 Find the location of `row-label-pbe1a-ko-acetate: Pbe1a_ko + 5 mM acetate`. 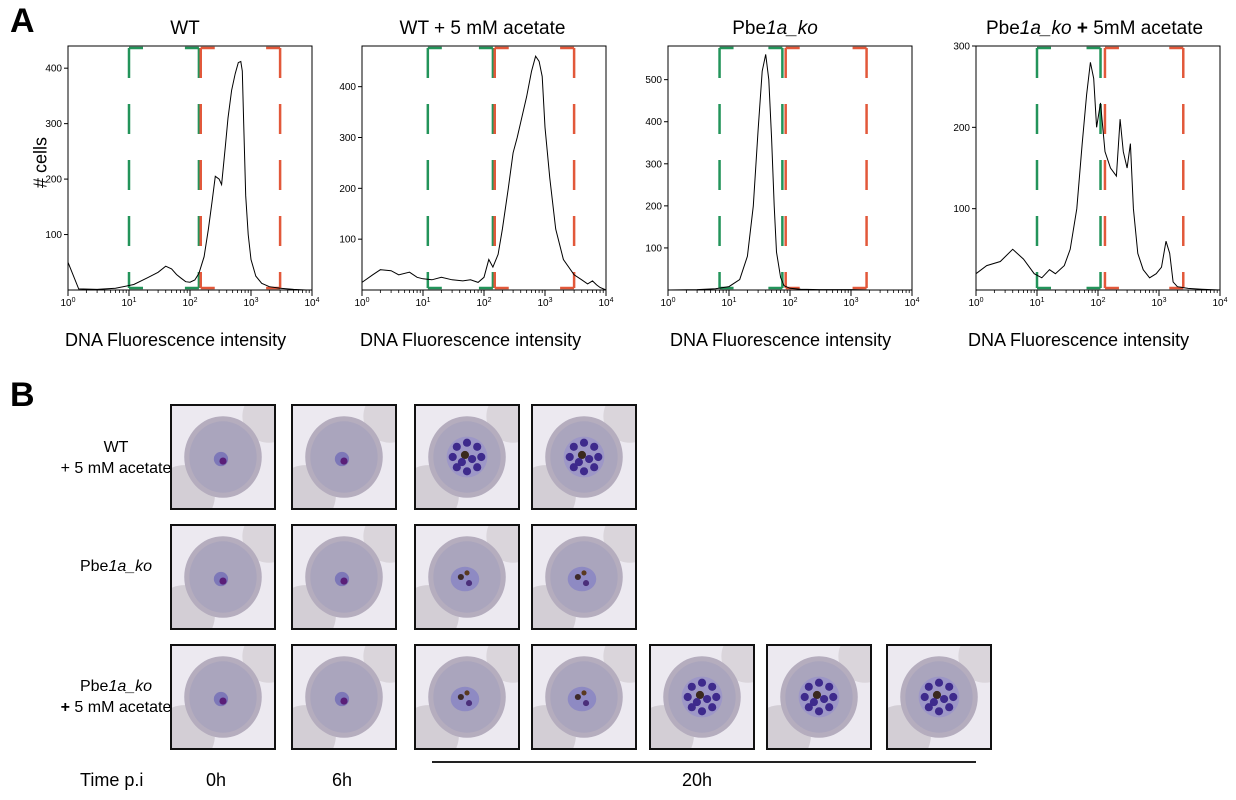

row-label-pbe1a-ko-acetate: Pbe1a_ko + 5 mM acetate is located at coordinates (116, 697).